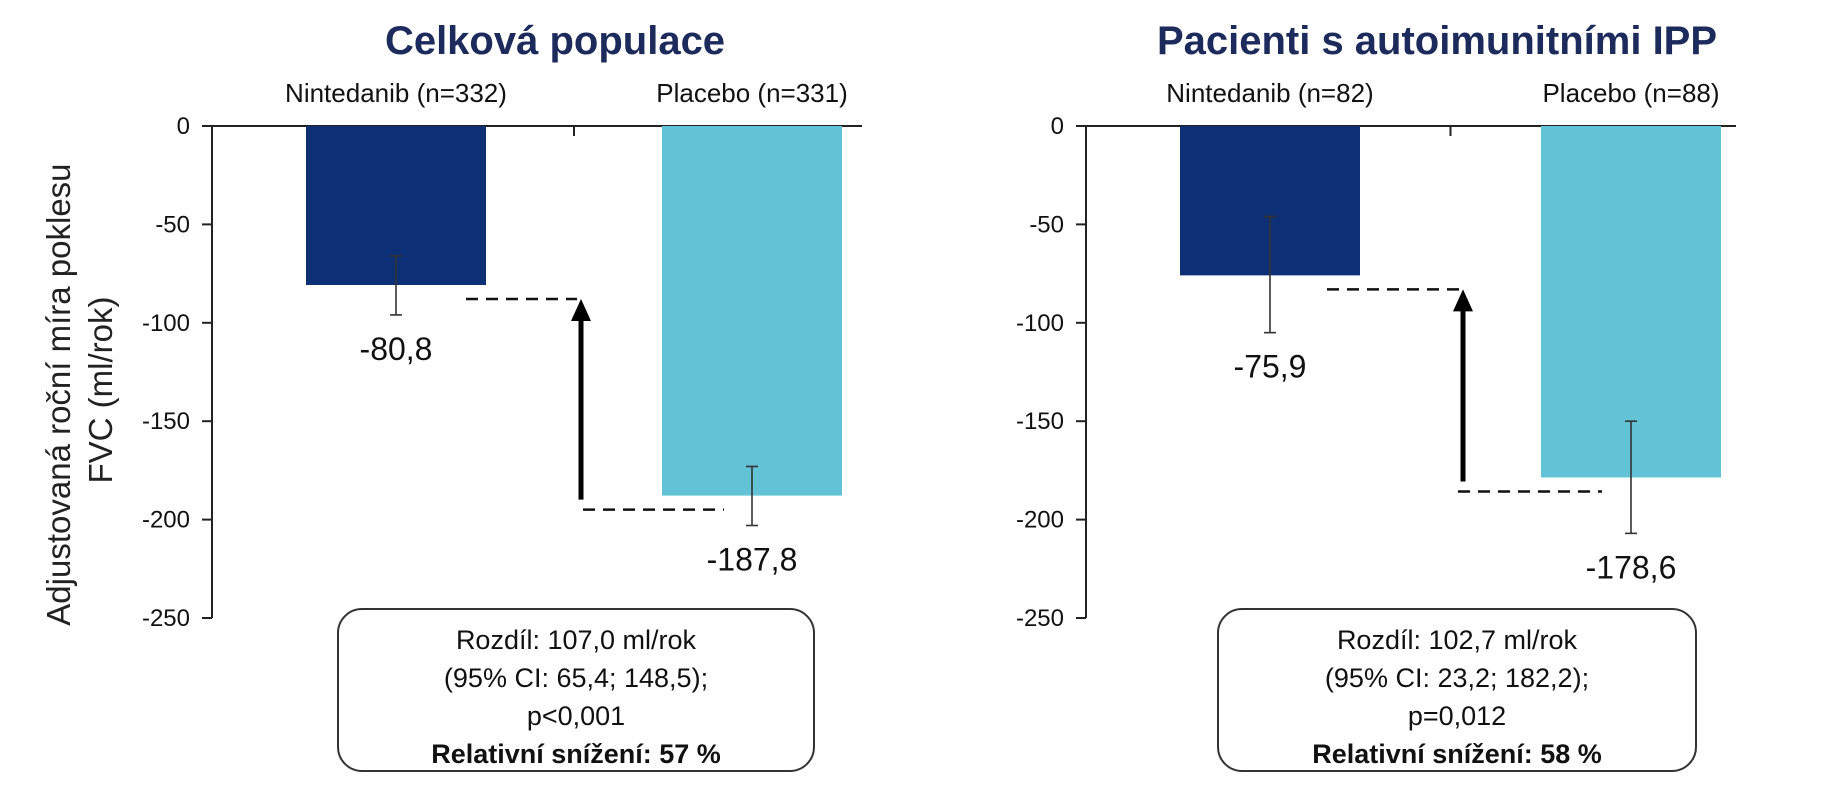  What do you see at coordinates (396, 93) in the screenshot?
I see `category-label: Nintedanib (n=332)` at bounding box center [396, 93].